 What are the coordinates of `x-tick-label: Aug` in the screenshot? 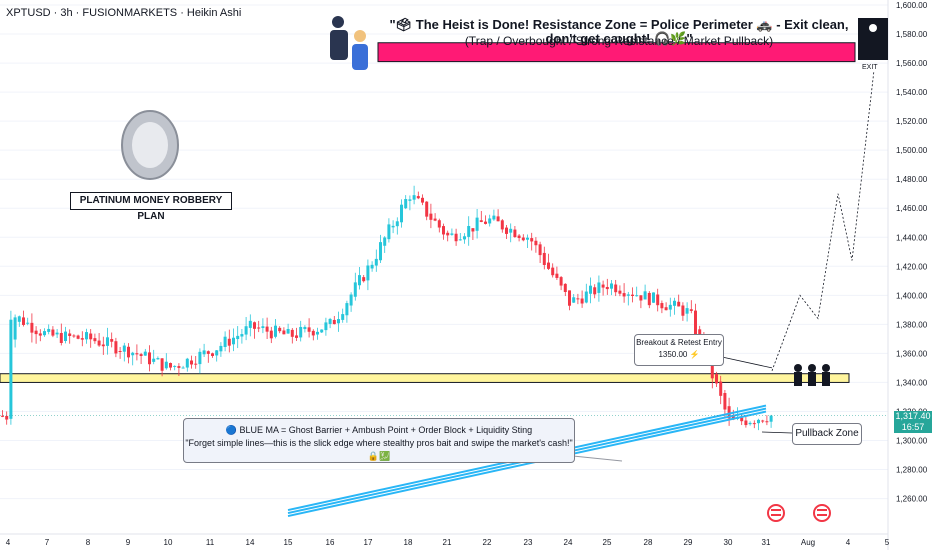 It's located at (808, 542).